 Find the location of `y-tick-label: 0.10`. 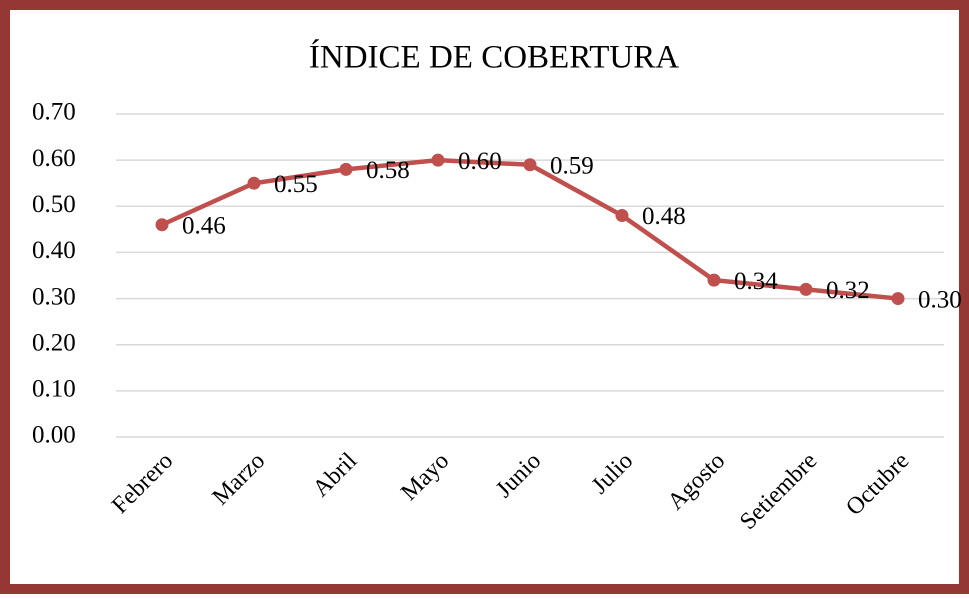

y-tick-label: 0.10 is located at coordinates (54, 389).